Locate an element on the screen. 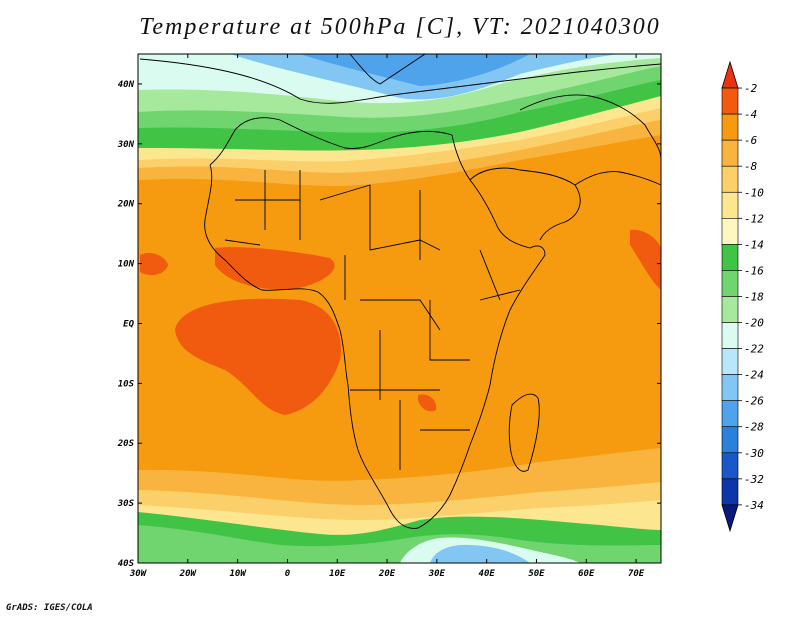  lon-tick-label-6: 30E is located at coordinates (437, 574).